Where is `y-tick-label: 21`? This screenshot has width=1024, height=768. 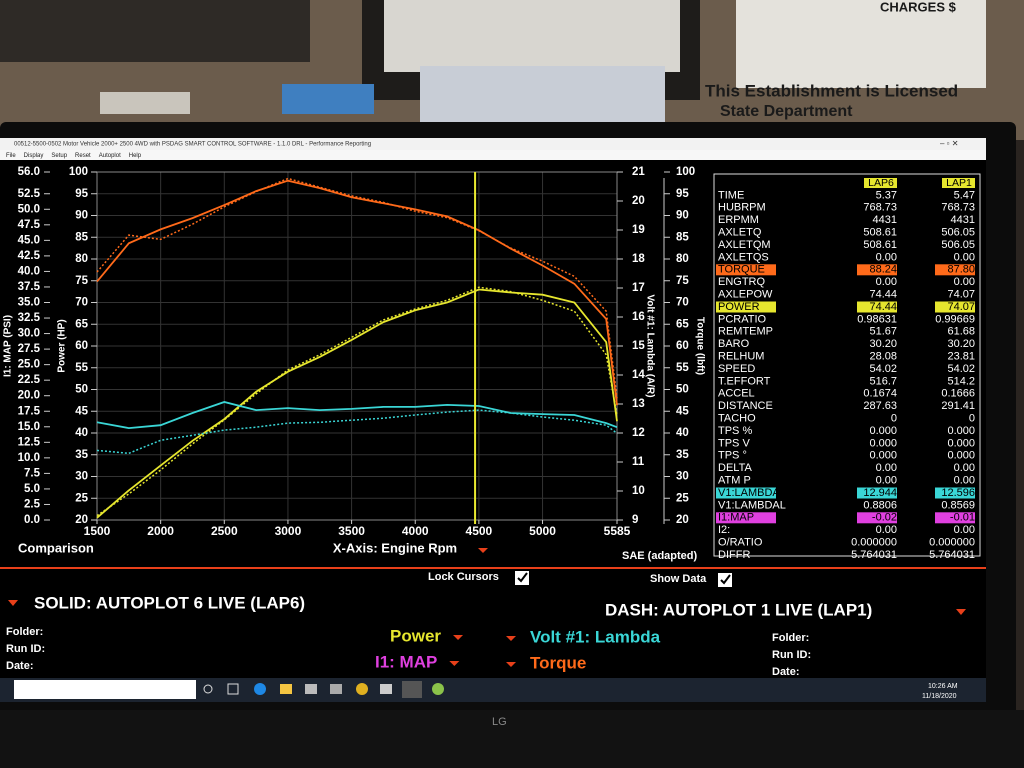 y-tick-label: 21 is located at coordinates (638, 172).